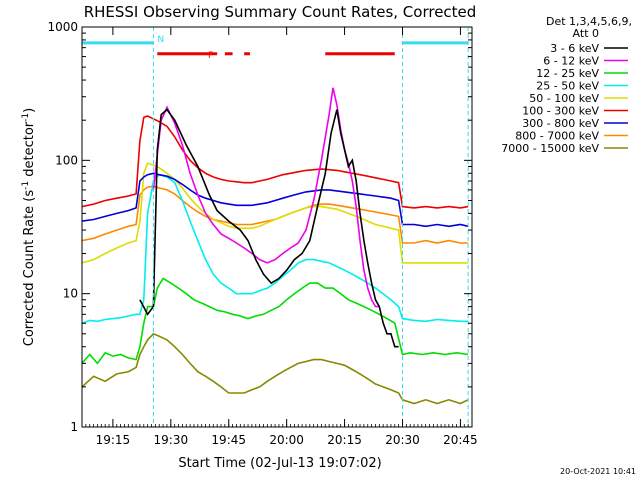 The height and width of the screenshot is (480, 640). What do you see at coordinates (550, 148) in the screenshot?
I see `legend-label: 7000 - 15000 keV` at bounding box center [550, 148].